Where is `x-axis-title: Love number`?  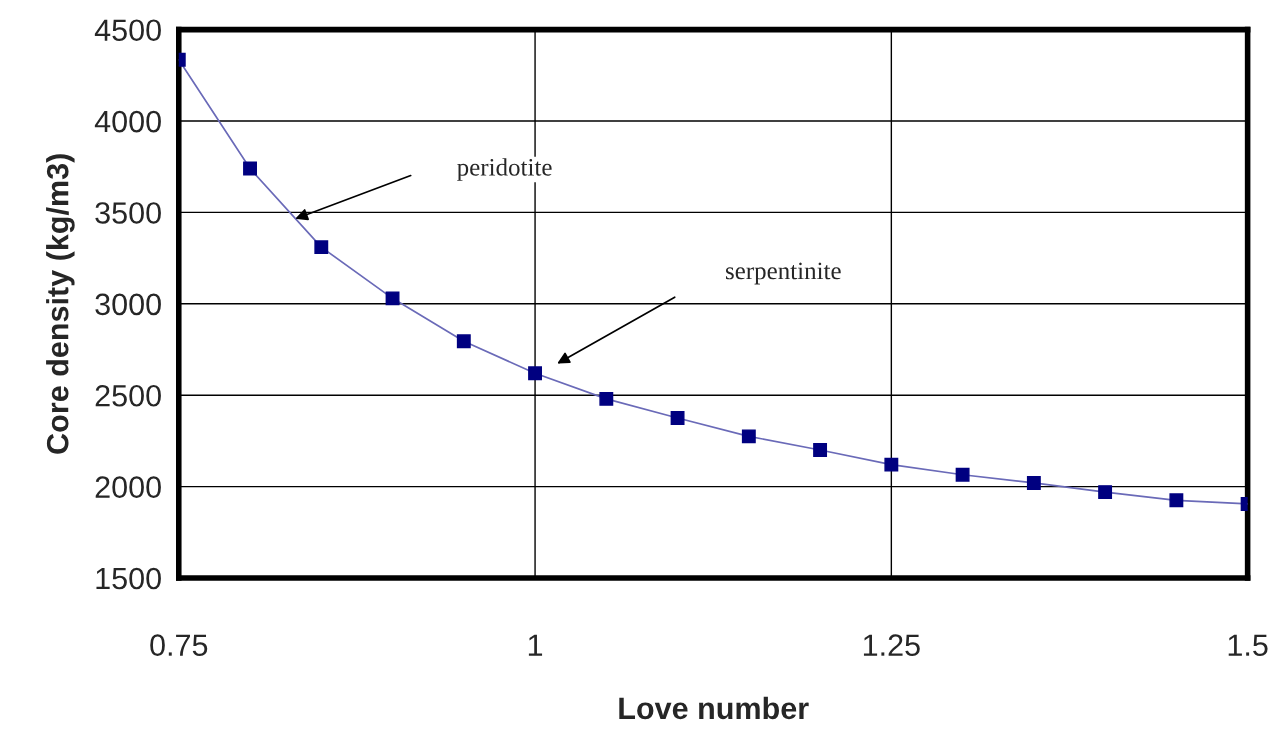 x-axis-title: Love number is located at coordinates (714, 708).